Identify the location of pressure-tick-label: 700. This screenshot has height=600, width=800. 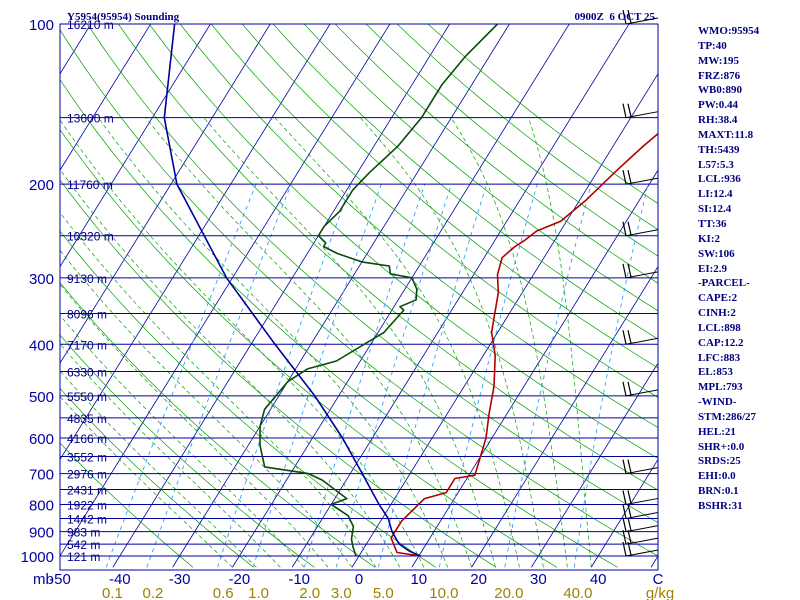
(41, 475).